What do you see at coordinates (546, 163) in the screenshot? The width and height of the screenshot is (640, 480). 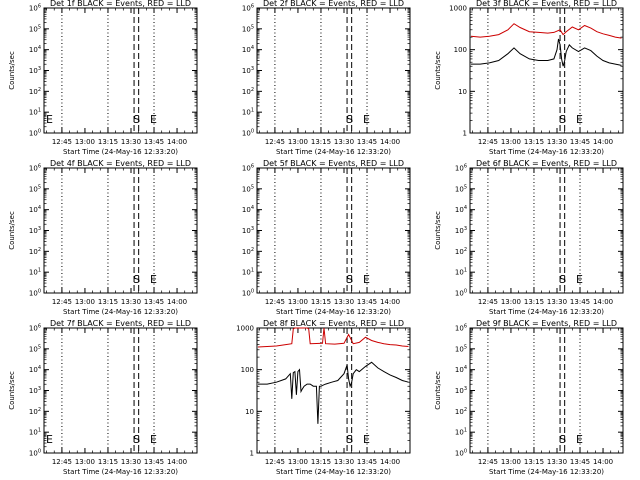 I see `panel-title: Det 6f BLACK = Events, RED = LLD` at bounding box center [546, 163].